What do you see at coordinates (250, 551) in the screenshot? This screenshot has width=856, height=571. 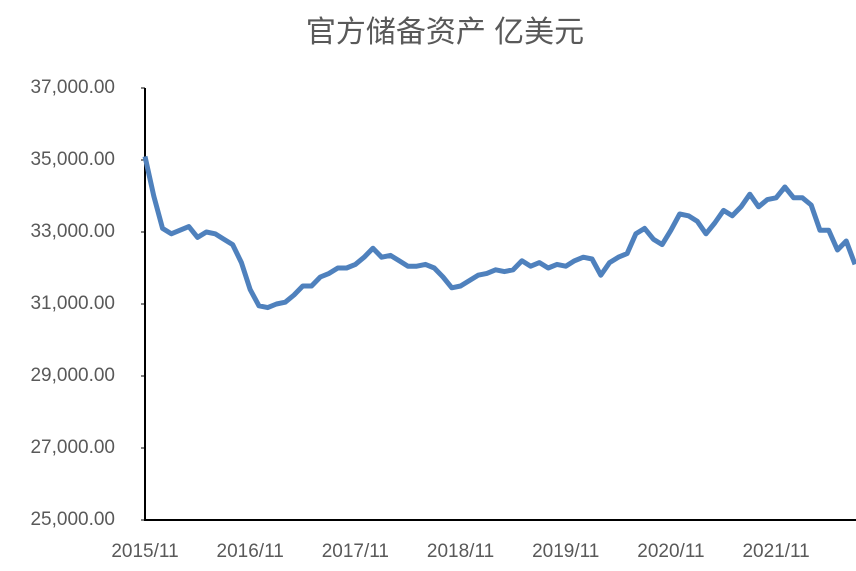 I see `x-tick-label: 2016/11` at bounding box center [250, 551].